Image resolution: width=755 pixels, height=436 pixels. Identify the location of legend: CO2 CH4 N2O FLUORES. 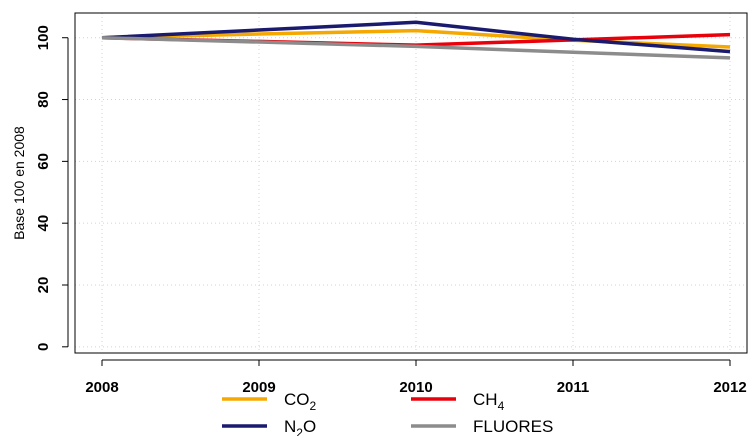
(387, 413).